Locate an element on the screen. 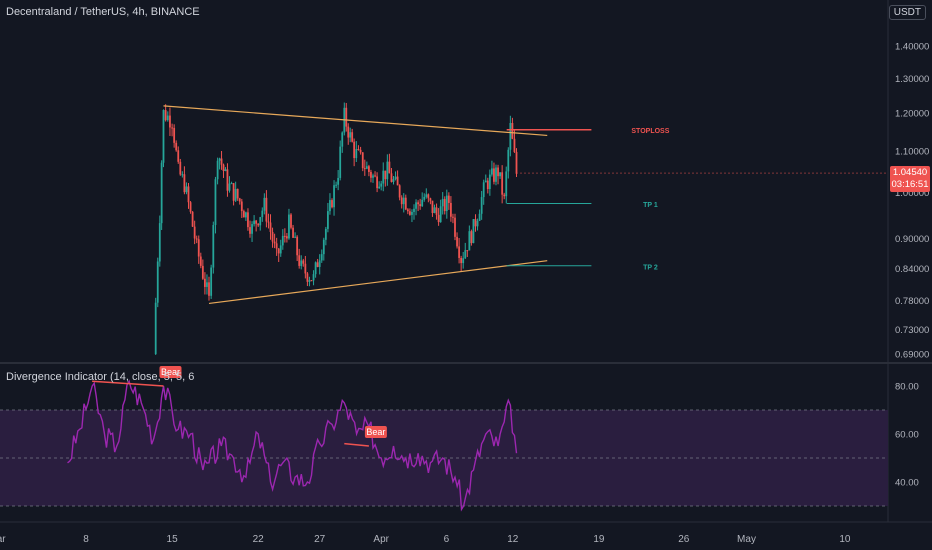  osc-tick-label: 40.00 is located at coordinates (907, 483).